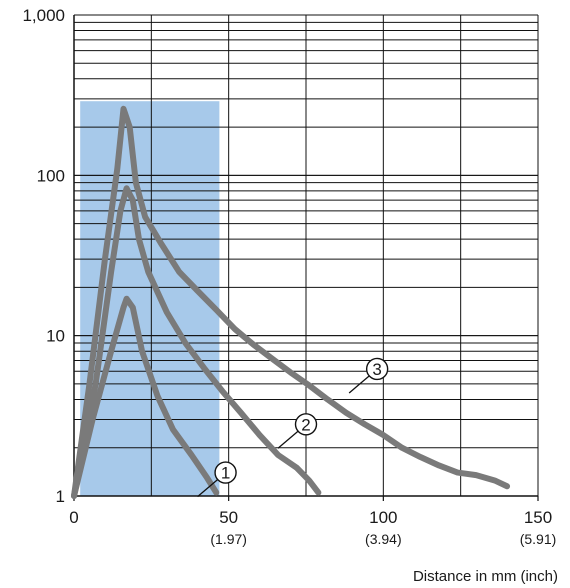 The image size is (570, 588). I want to click on marker-label-2: 2, so click(305, 424).